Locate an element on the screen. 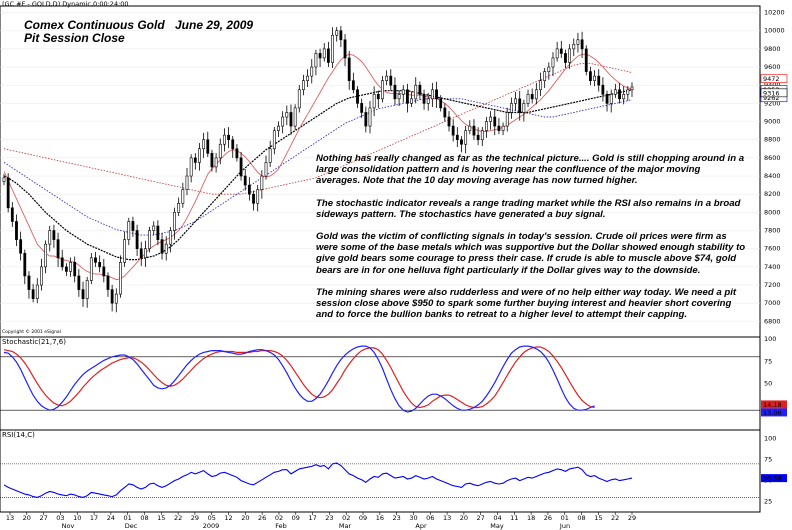 This screenshot has width=792, height=530. price-tag-label: 9472 is located at coordinates (771, 79).